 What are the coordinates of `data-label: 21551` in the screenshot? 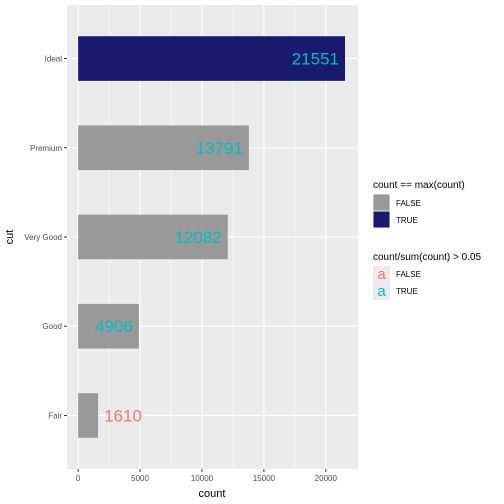 It's located at (315, 59).